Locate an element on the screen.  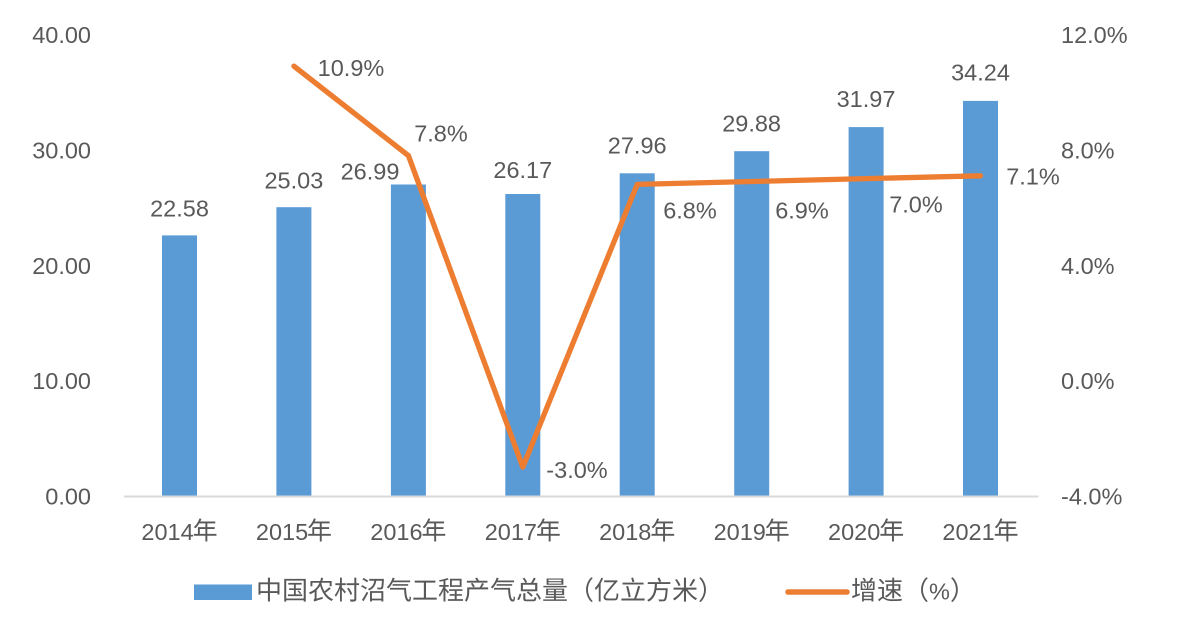
svg-text: 26.99 is located at coordinates (370, 172).